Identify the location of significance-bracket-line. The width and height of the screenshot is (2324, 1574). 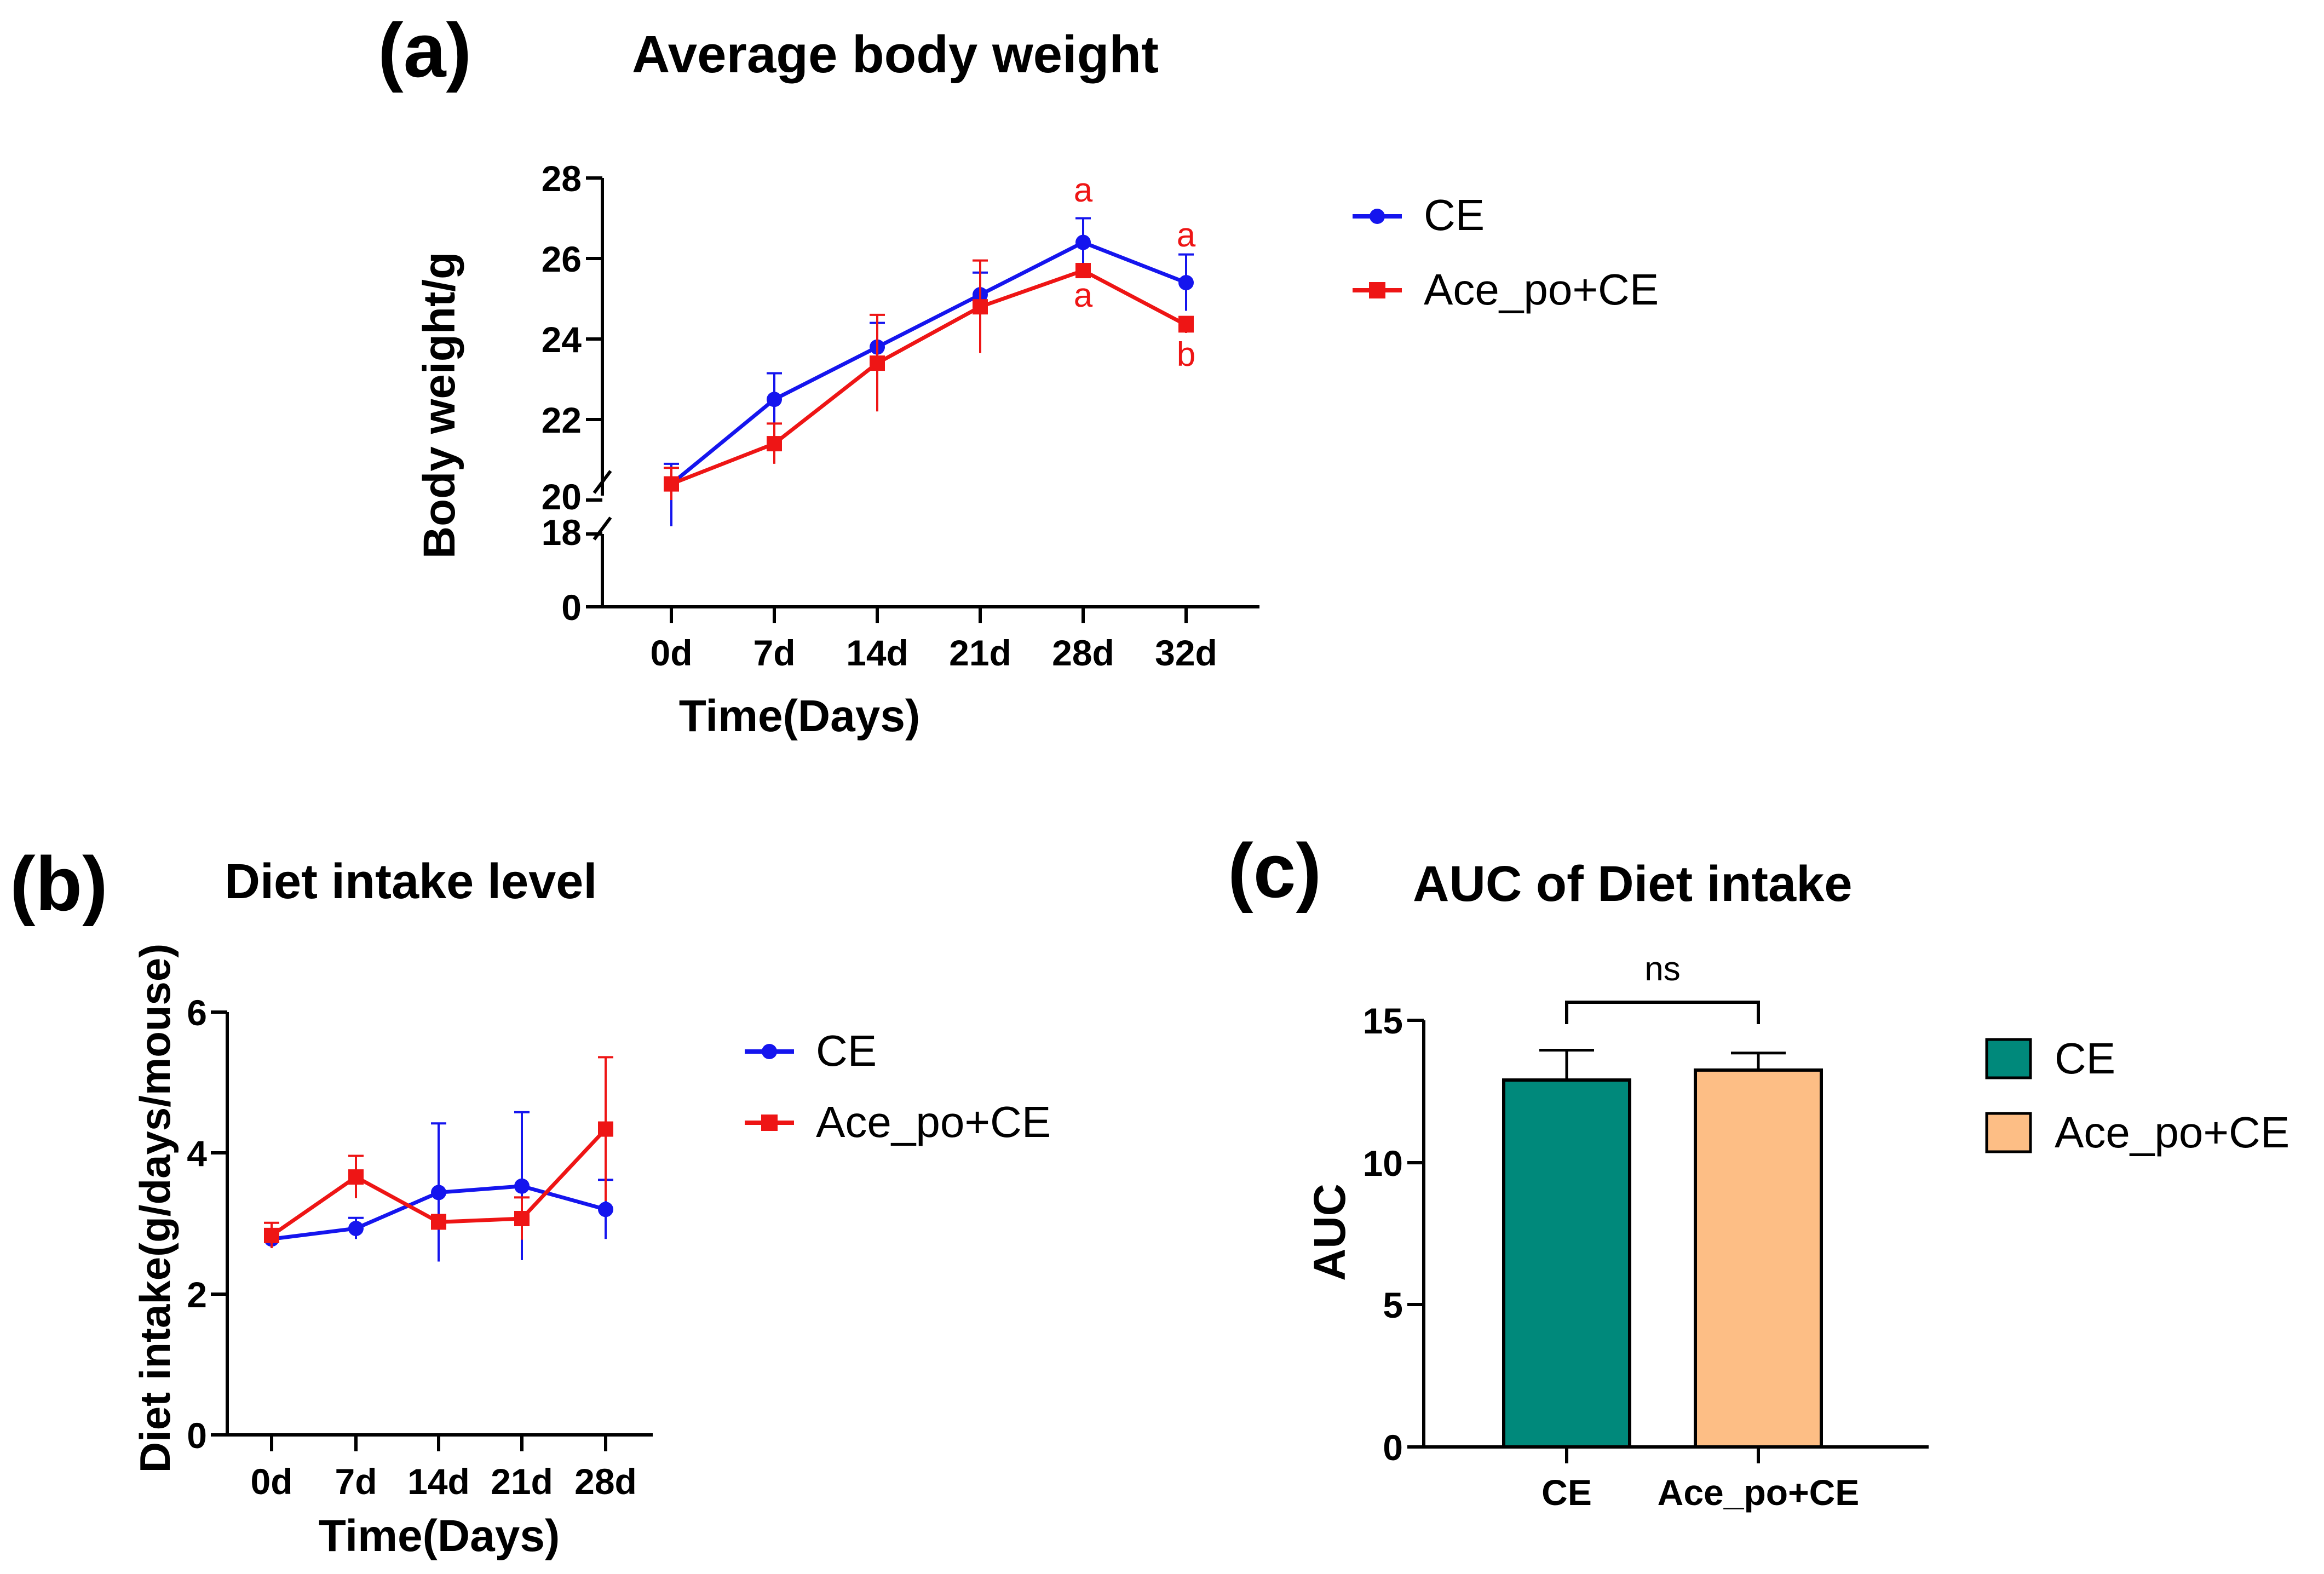
(1662, 1013).